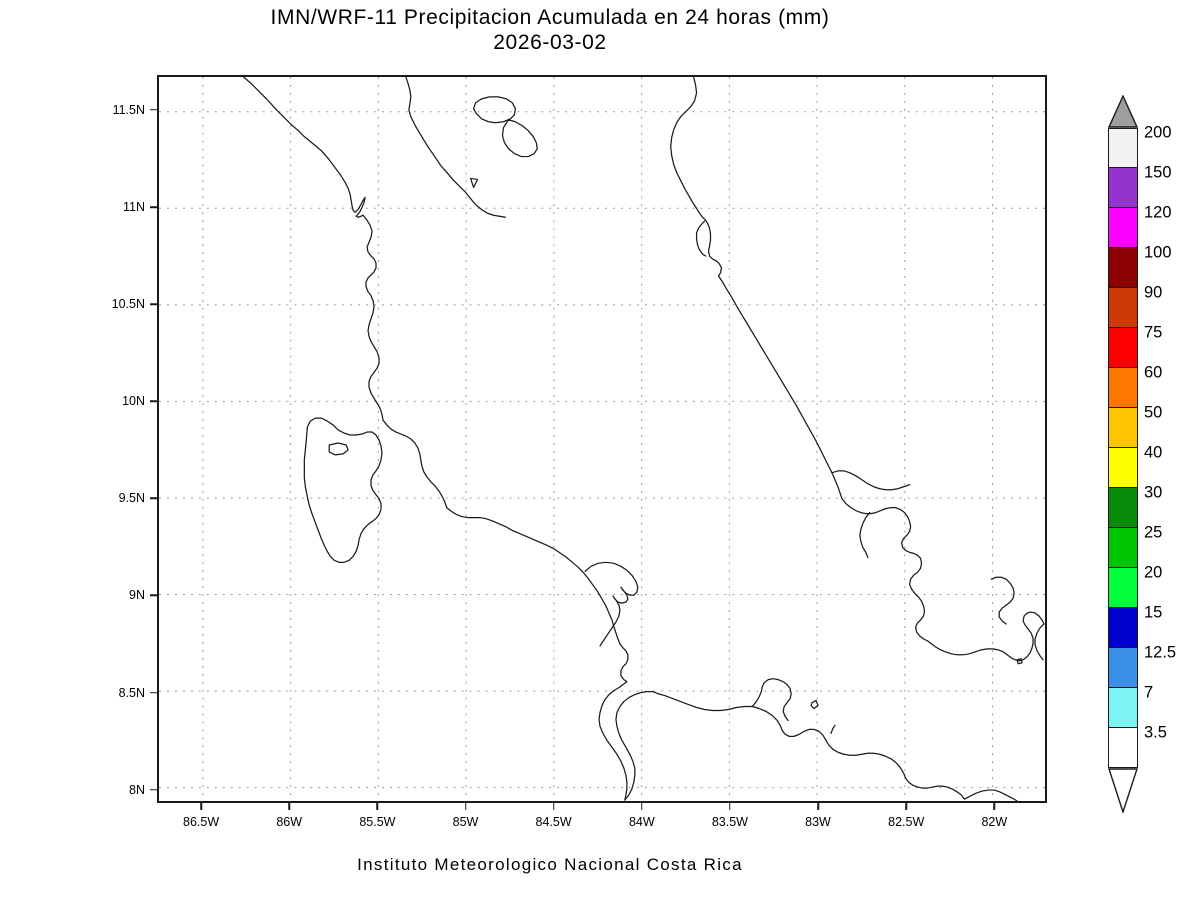 This screenshot has width=1200, height=900. What do you see at coordinates (131, 692) in the screenshot?
I see `y-tick-label: 8.5N` at bounding box center [131, 692].